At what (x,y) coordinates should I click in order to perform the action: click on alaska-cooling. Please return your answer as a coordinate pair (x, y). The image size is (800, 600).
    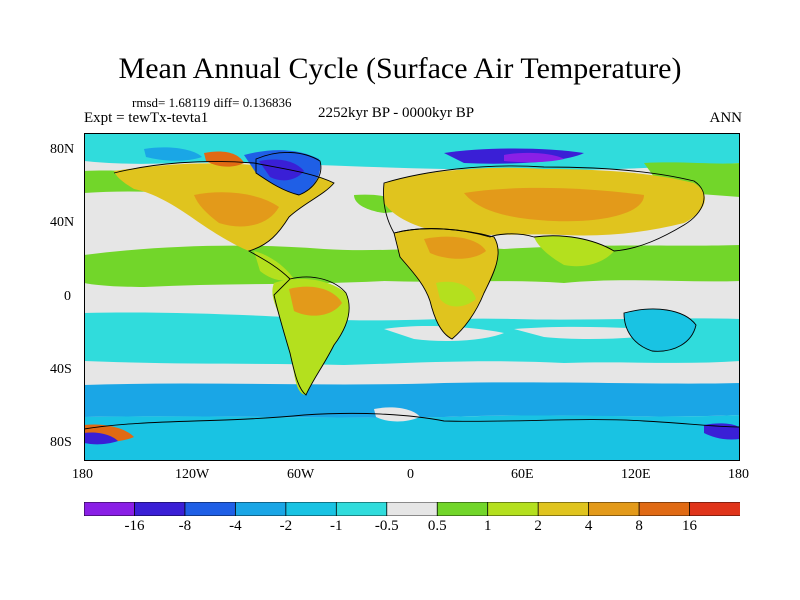
    Looking at the image, I should click on (173, 154).